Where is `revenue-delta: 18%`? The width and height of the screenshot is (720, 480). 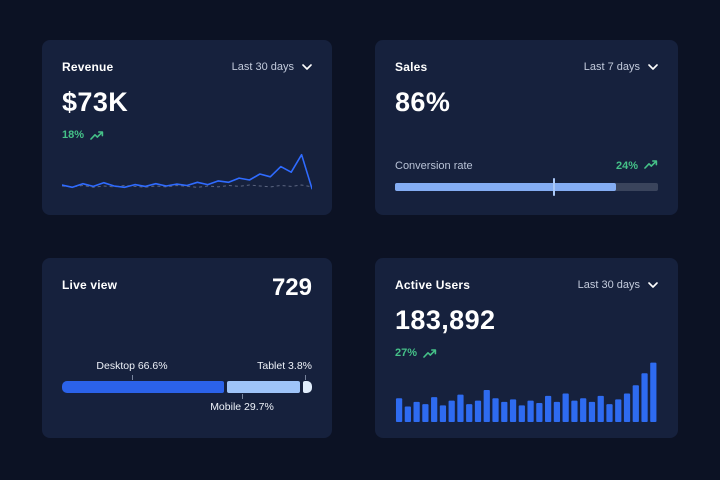
revenue-delta: 18% is located at coordinates (187, 135).